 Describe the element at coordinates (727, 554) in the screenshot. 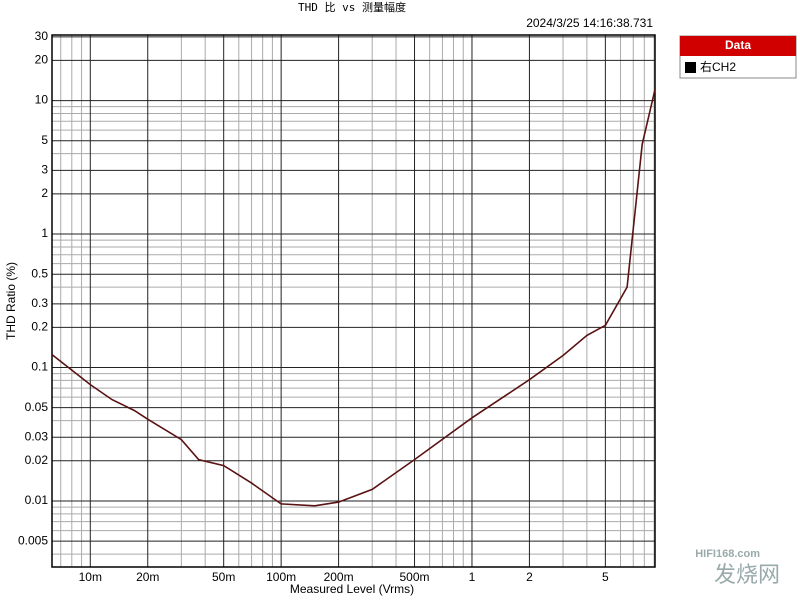

I see `watermark: HIFI168.com` at that location.